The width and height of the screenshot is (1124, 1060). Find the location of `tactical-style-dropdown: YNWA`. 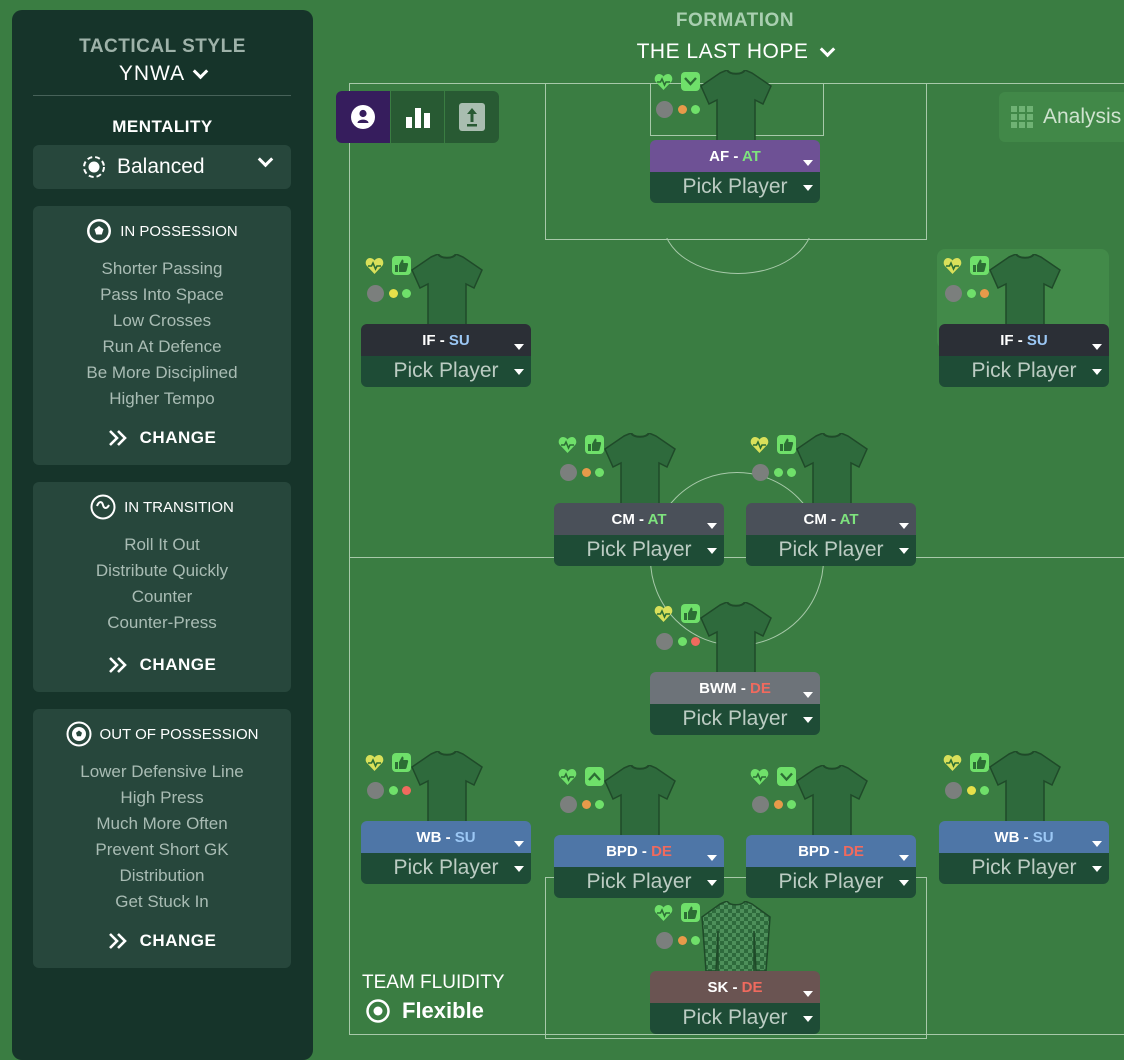

tactical-style-dropdown: YNWA is located at coordinates (162, 74).